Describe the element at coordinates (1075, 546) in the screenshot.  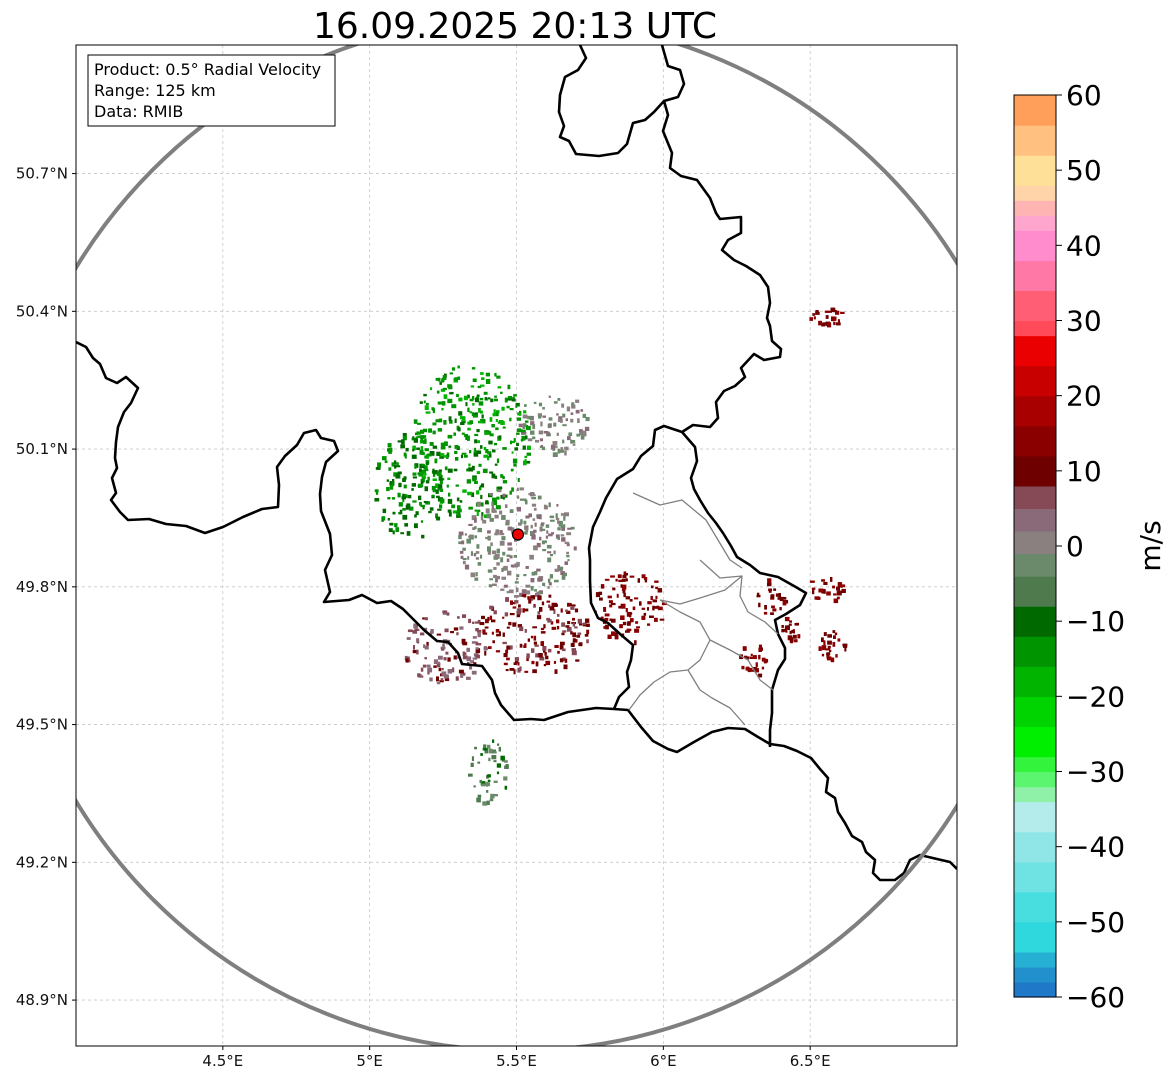
I see `colorbar-tick-label-6: 0` at that location.